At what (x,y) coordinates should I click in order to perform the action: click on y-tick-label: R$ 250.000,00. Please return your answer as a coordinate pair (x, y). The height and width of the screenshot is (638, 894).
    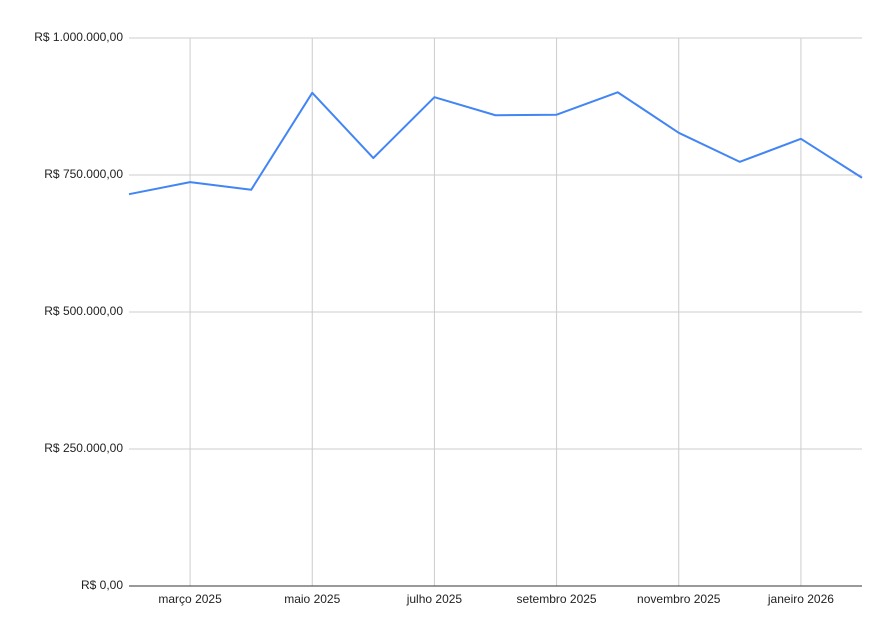
    Looking at the image, I should click on (83, 448).